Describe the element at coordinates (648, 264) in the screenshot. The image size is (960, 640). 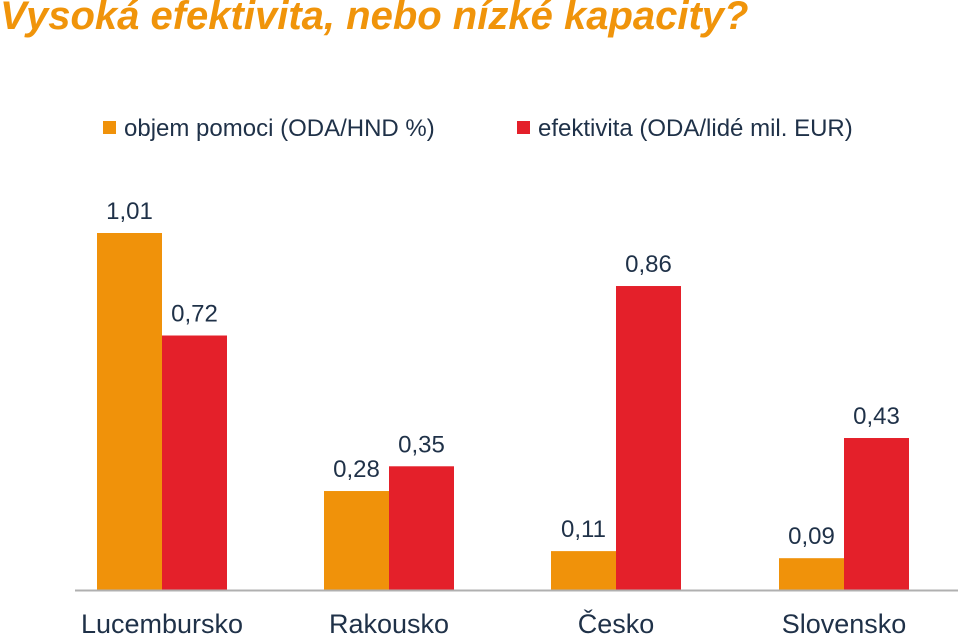
I see `data-label-efektivita-3: 0,86` at that location.